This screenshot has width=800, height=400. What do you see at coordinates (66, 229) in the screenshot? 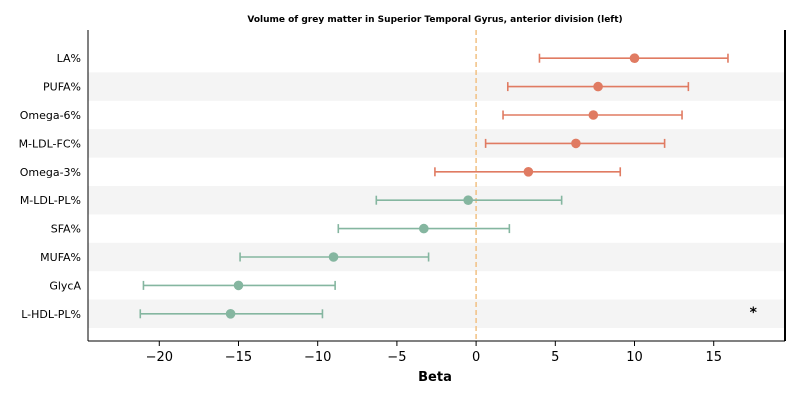
I see `row-label: SFA%` at bounding box center [66, 229].